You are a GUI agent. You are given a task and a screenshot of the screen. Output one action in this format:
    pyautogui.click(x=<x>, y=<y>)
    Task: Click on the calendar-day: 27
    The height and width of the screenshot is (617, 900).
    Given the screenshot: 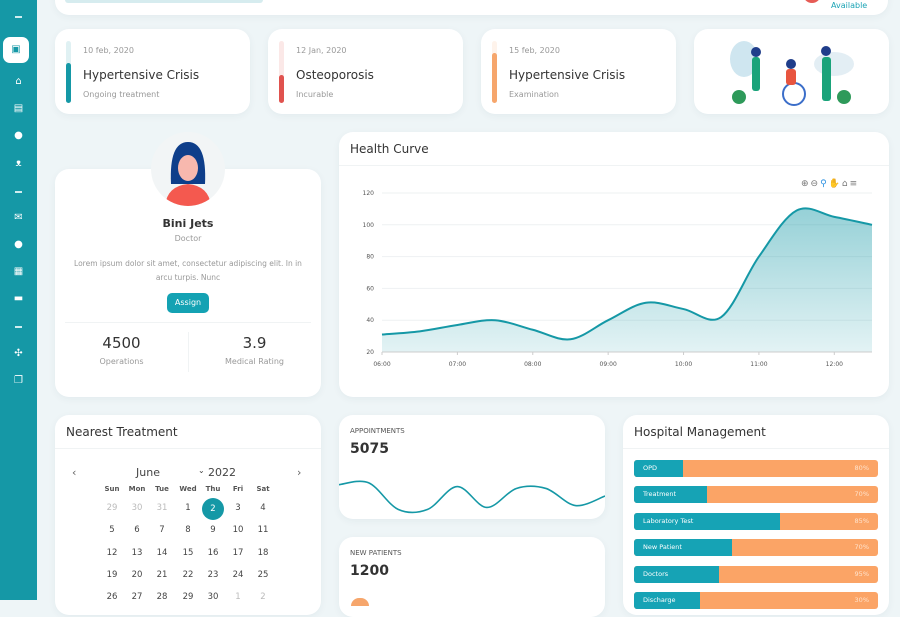 What is the action you would take?
    pyautogui.click(x=137, y=597)
    